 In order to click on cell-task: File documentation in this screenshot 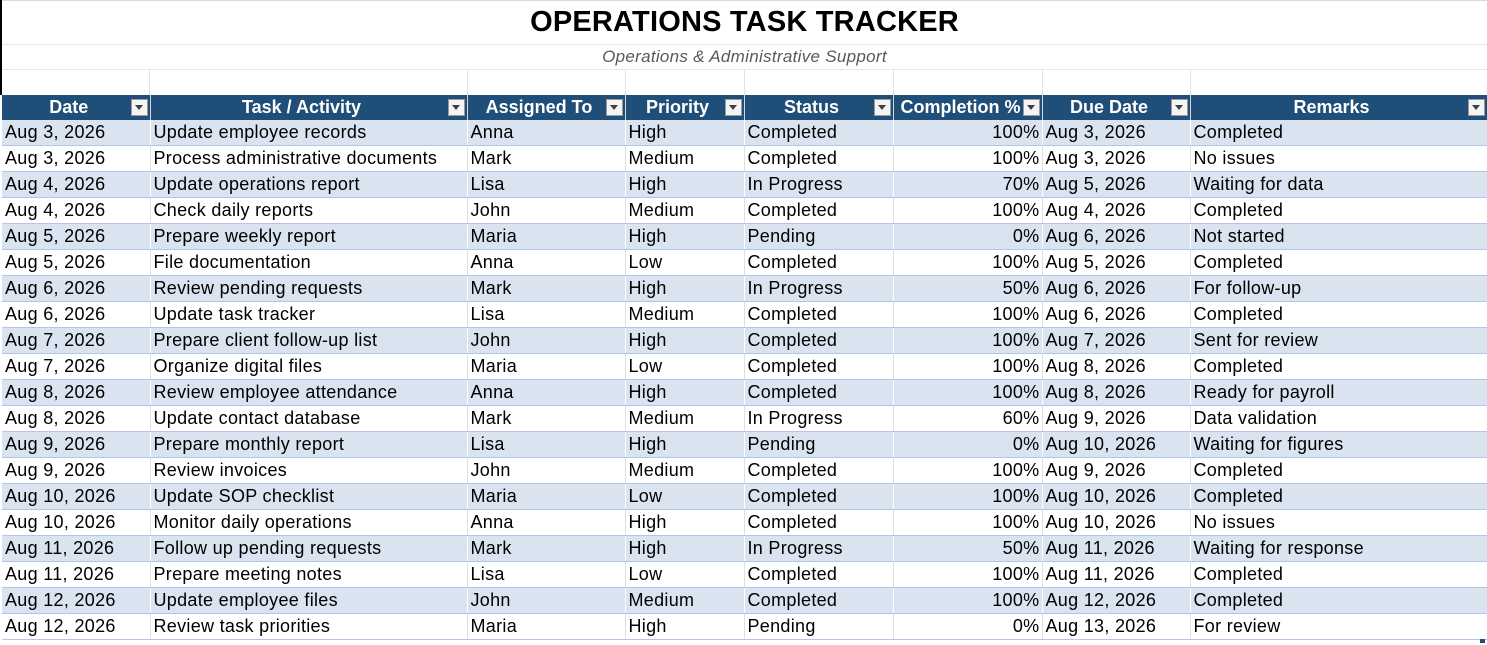, I will do `click(309, 262)`.